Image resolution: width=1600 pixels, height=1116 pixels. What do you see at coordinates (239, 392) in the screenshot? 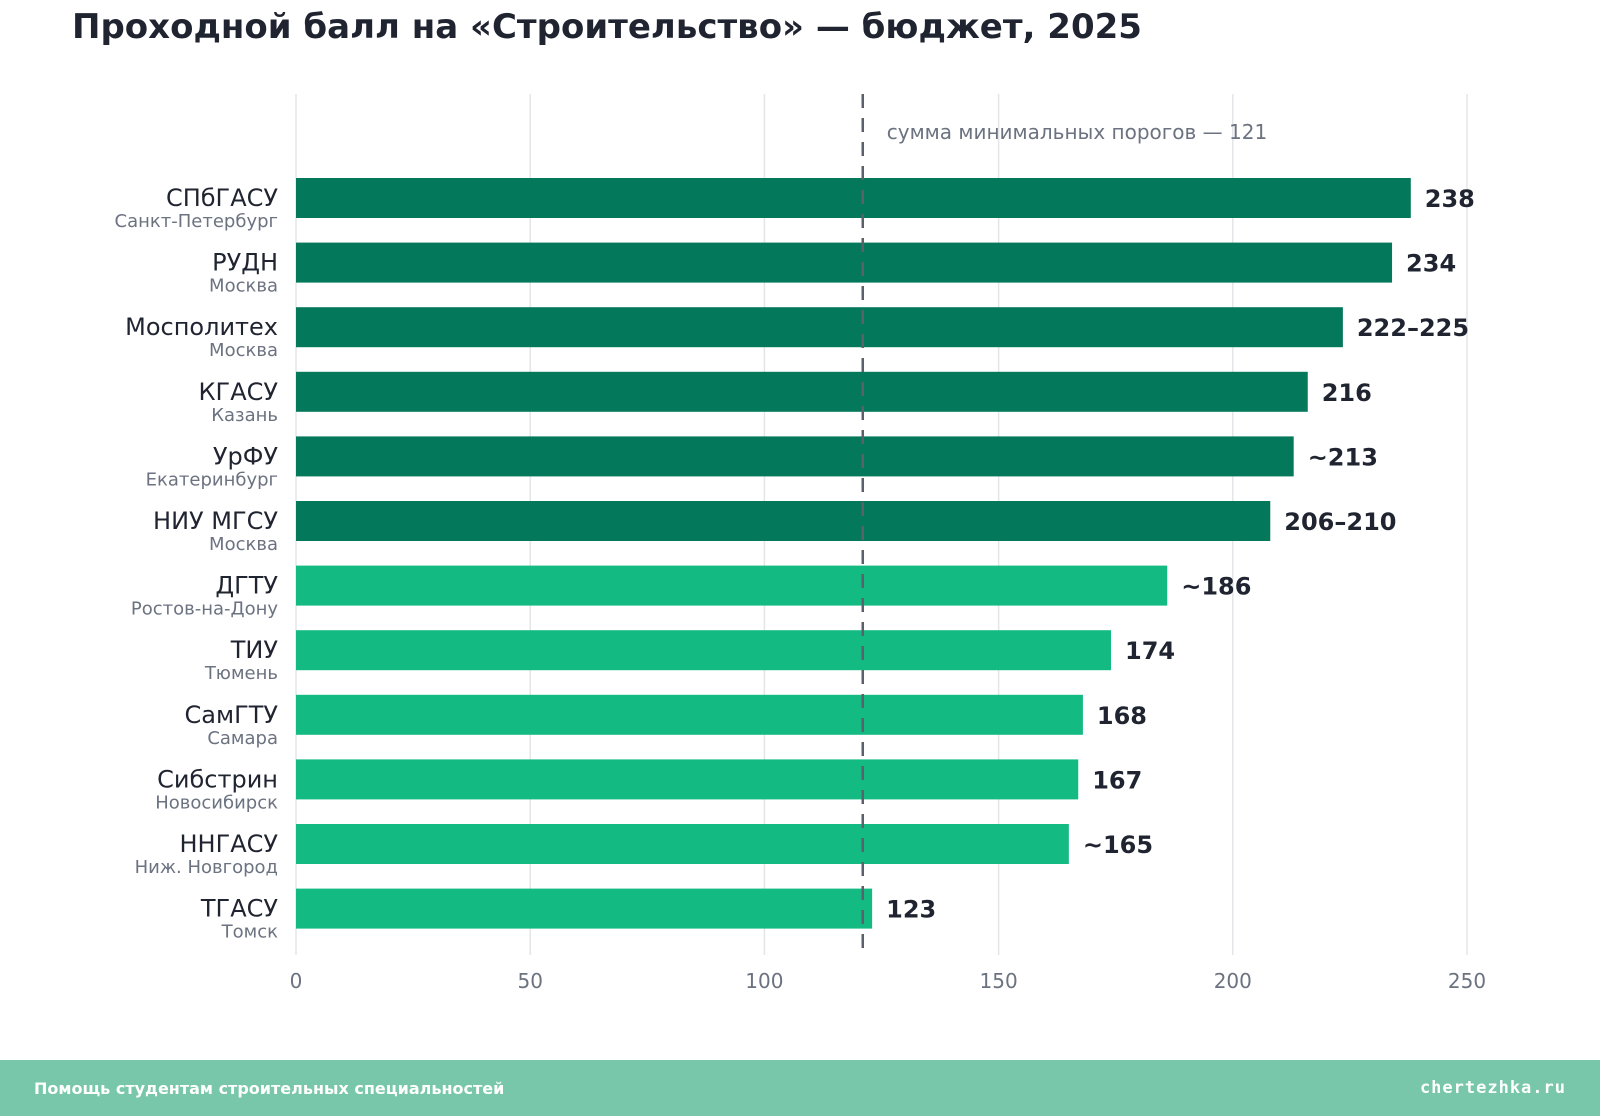
I see `category-label: КГАСУ` at bounding box center [239, 392].